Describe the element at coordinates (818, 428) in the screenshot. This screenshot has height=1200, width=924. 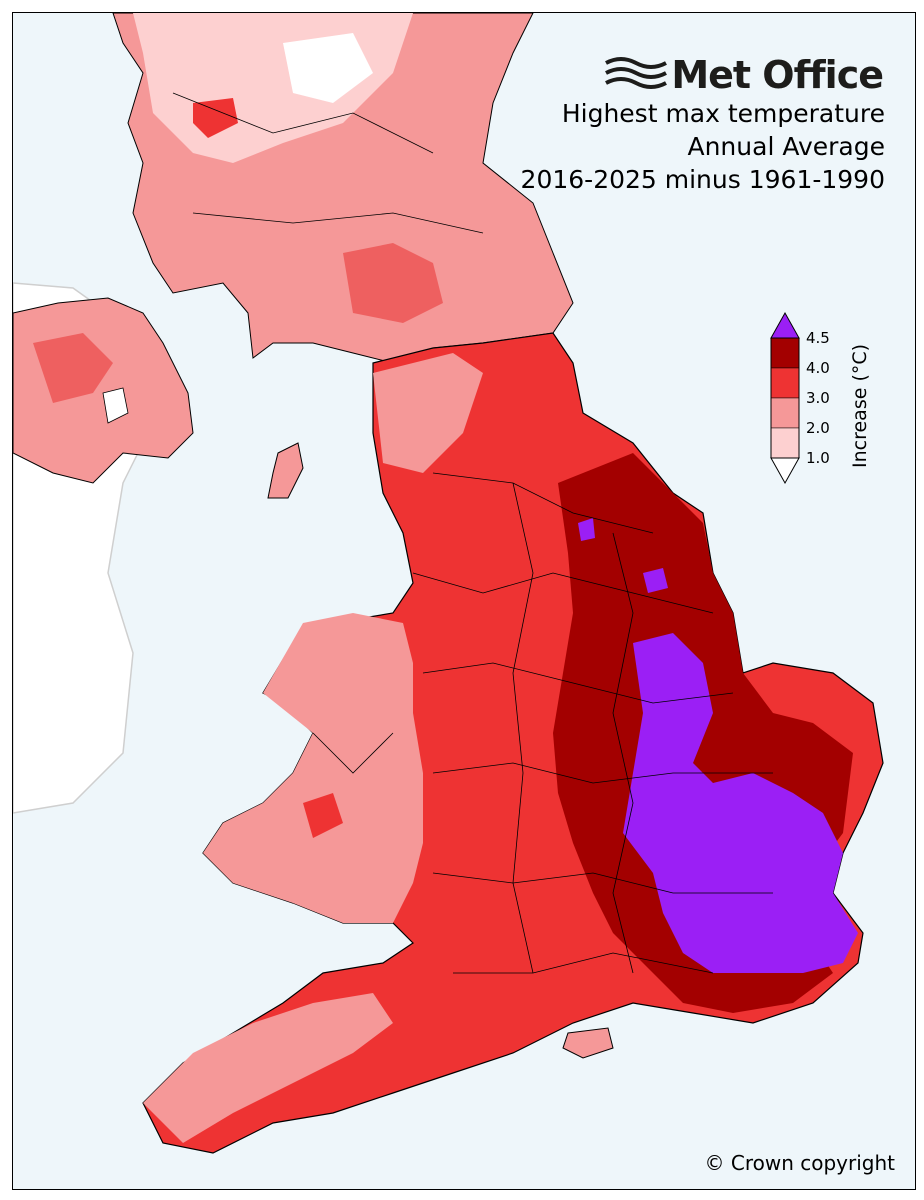
I see `colorbar-tick-label: 2.0` at that location.